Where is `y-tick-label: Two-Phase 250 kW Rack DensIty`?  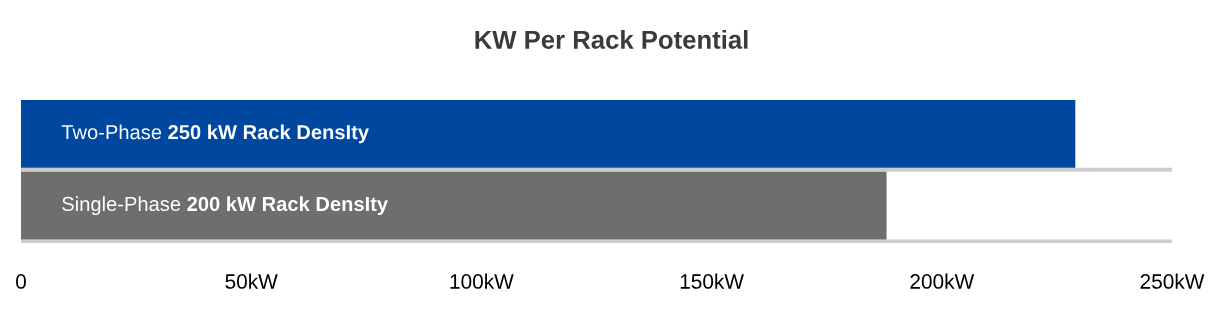 y-tick-label: Two-Phase 250 kW Rack DensIty is located at coordinates (215, 134).